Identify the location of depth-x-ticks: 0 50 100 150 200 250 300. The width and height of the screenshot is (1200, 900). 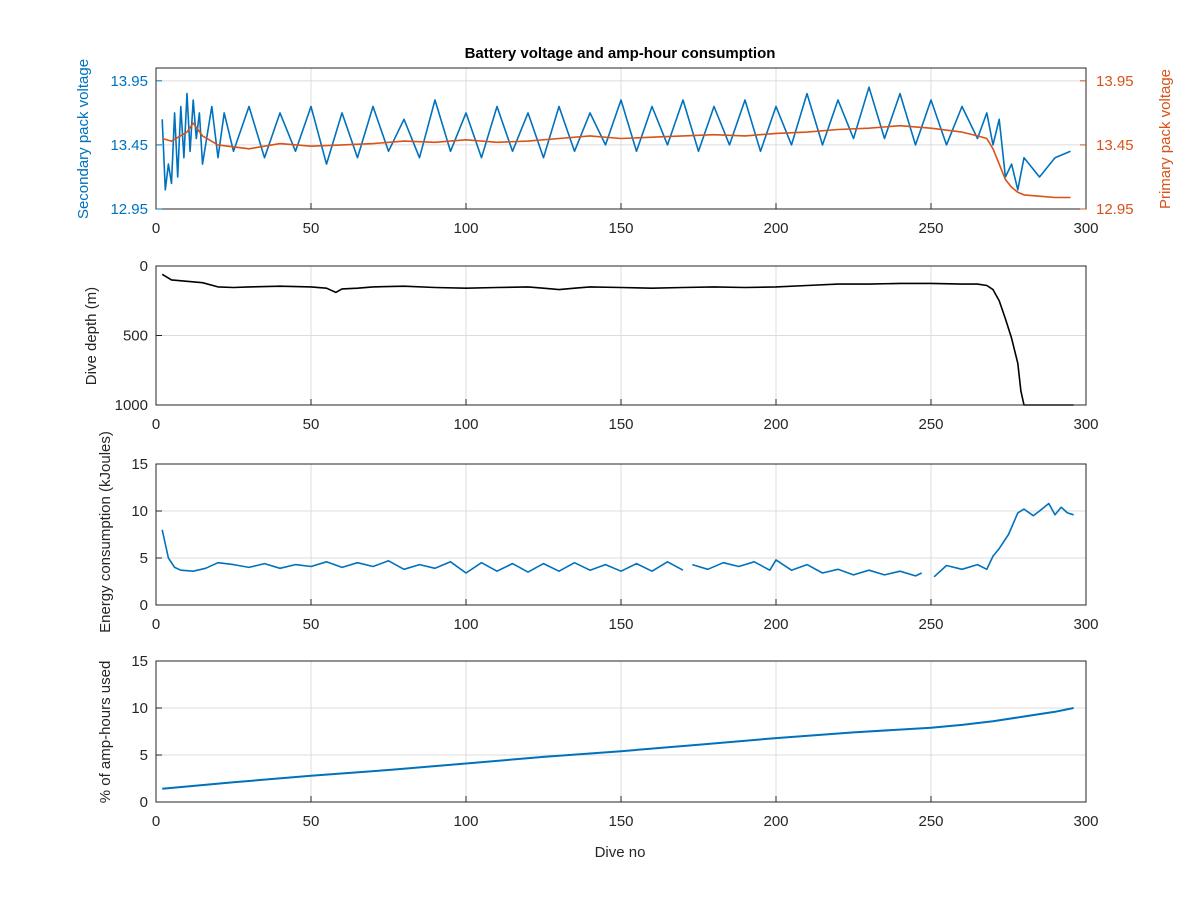
(625, 416).